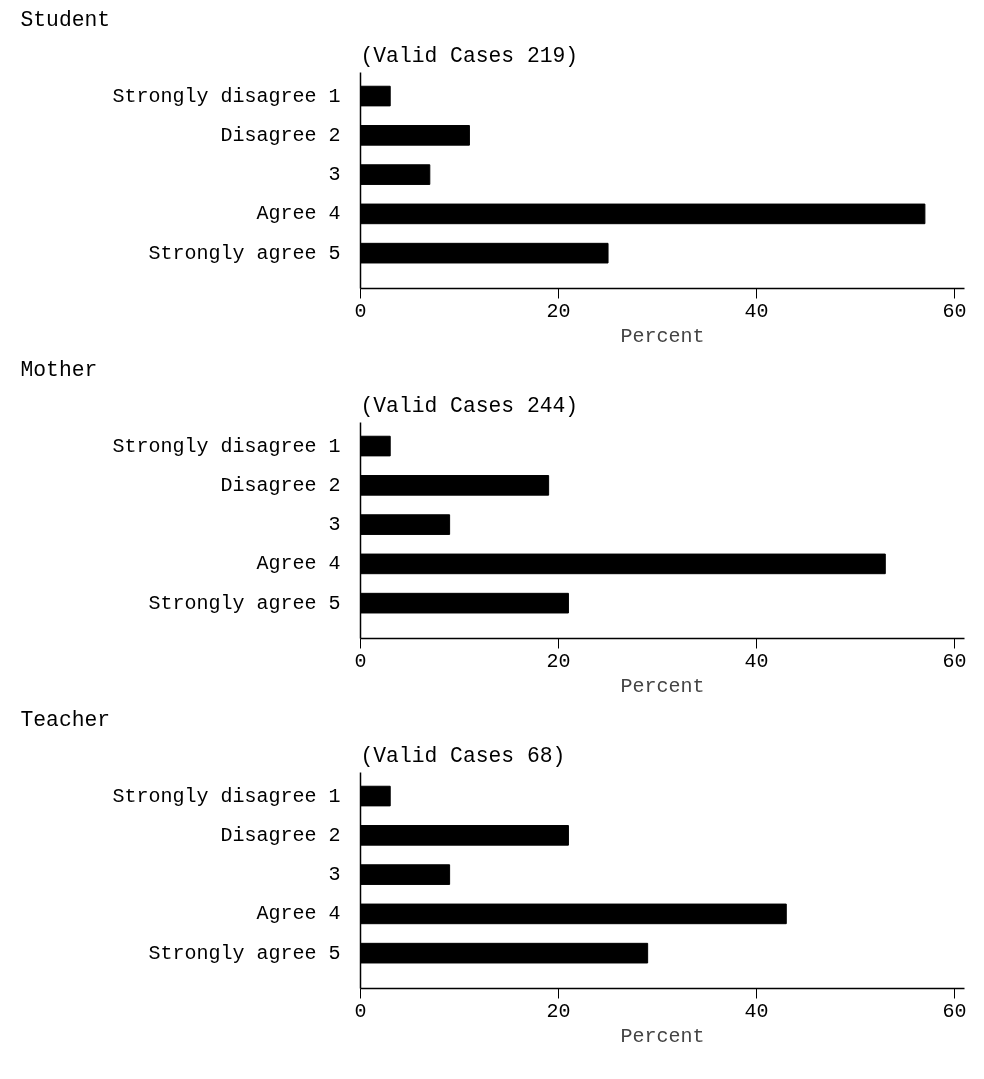 The width and height of the screenshot is (984, 1079). I want to click on text: Student, so click(65, 19).